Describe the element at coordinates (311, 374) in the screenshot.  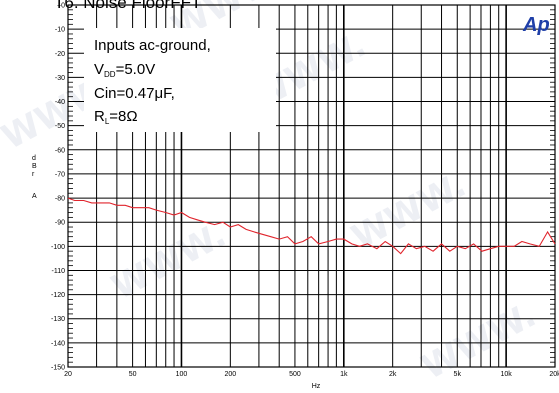
I see `x-tick-labels: 20 50 100 200 500 1k 2k 5k 10k 20k` at that location.